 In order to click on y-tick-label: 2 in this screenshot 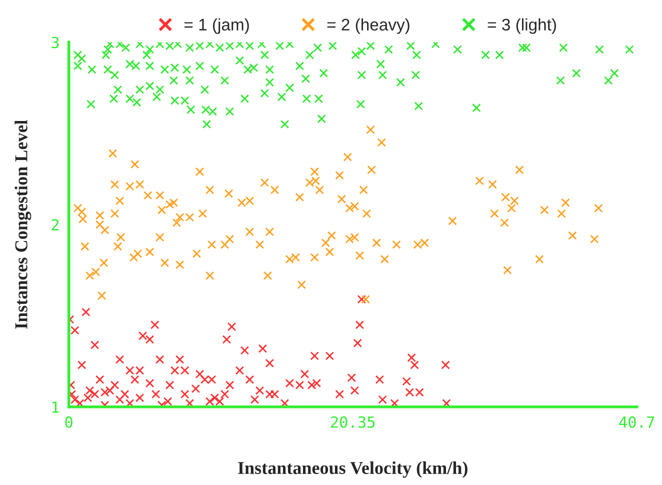, I will do `click(55, 224)`.